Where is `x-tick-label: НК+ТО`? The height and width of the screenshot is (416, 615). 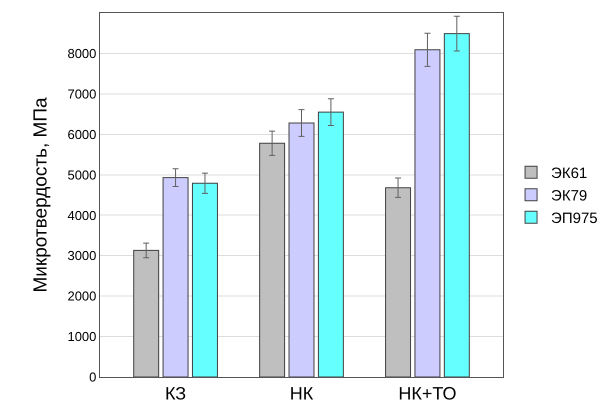
x-tick-label: НК+ТО is located at coordinates (427, 394).